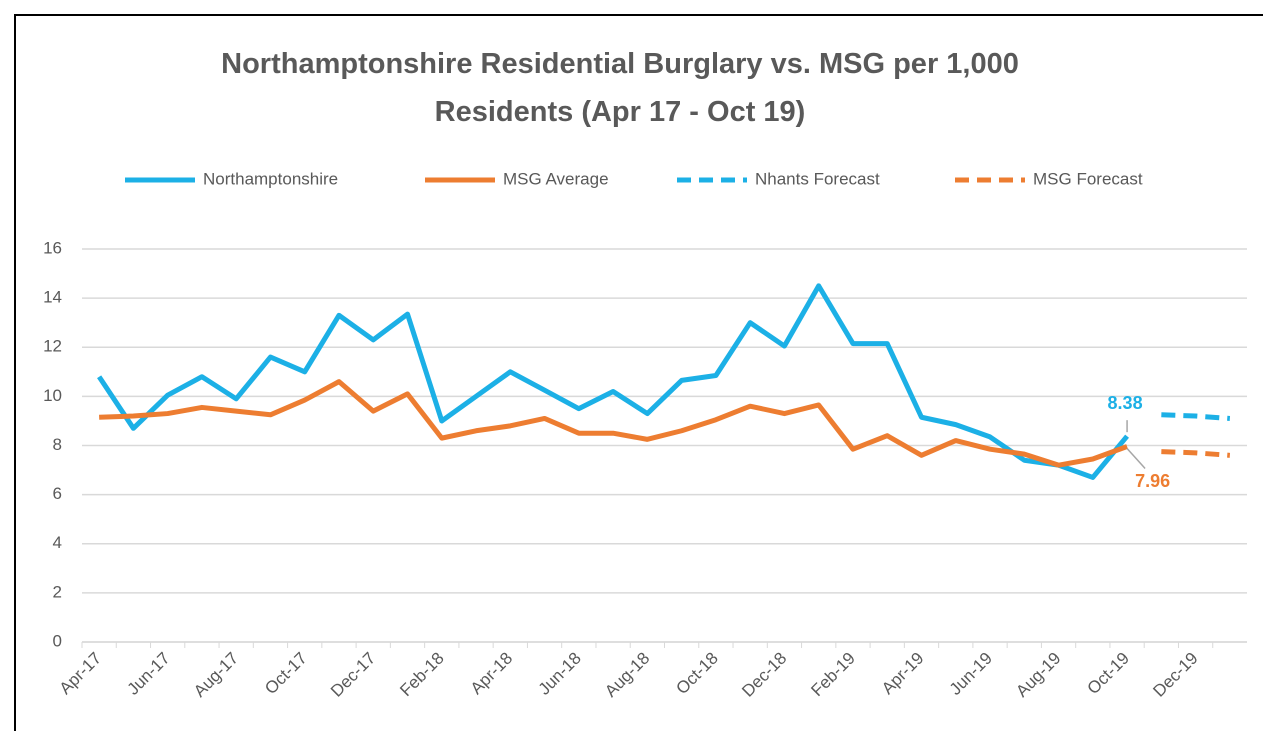 This screenshot has width=1263, height=731. I want to click on x-tick-label: Jun-17, so click(148, 674).